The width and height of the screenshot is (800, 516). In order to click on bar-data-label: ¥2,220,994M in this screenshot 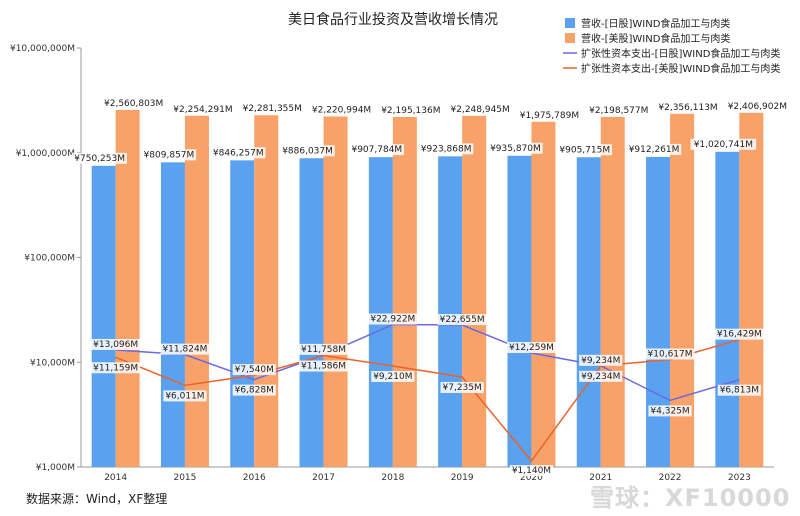, I will do `click(341, 110)`.